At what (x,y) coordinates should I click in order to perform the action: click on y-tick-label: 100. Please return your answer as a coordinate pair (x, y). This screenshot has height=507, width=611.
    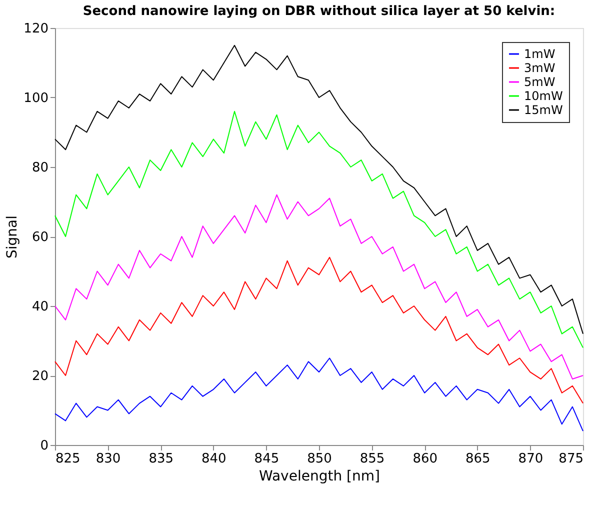
    Looking at the image, I should click on (36, 98).